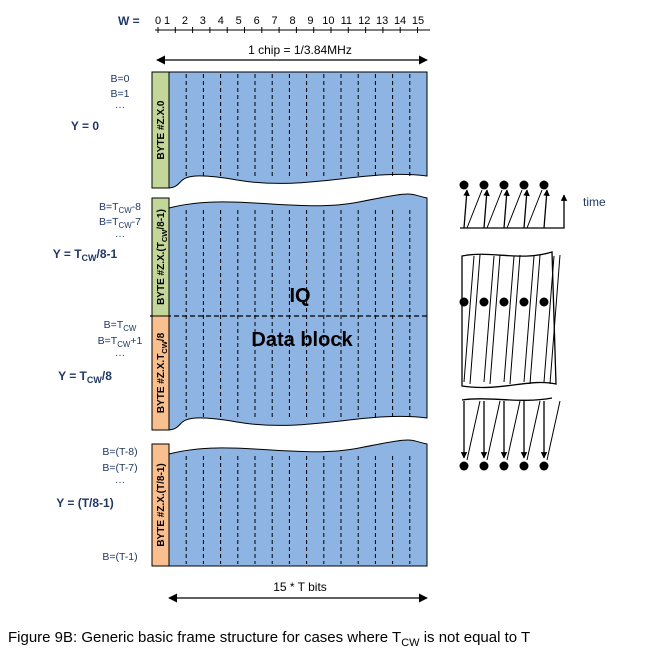 The height and width of the screenshot is (656, 665). What do you see at coordinates (221, 21) in the screenshot?
I see `column-index-4: 4` at bounding box center [221, 21].